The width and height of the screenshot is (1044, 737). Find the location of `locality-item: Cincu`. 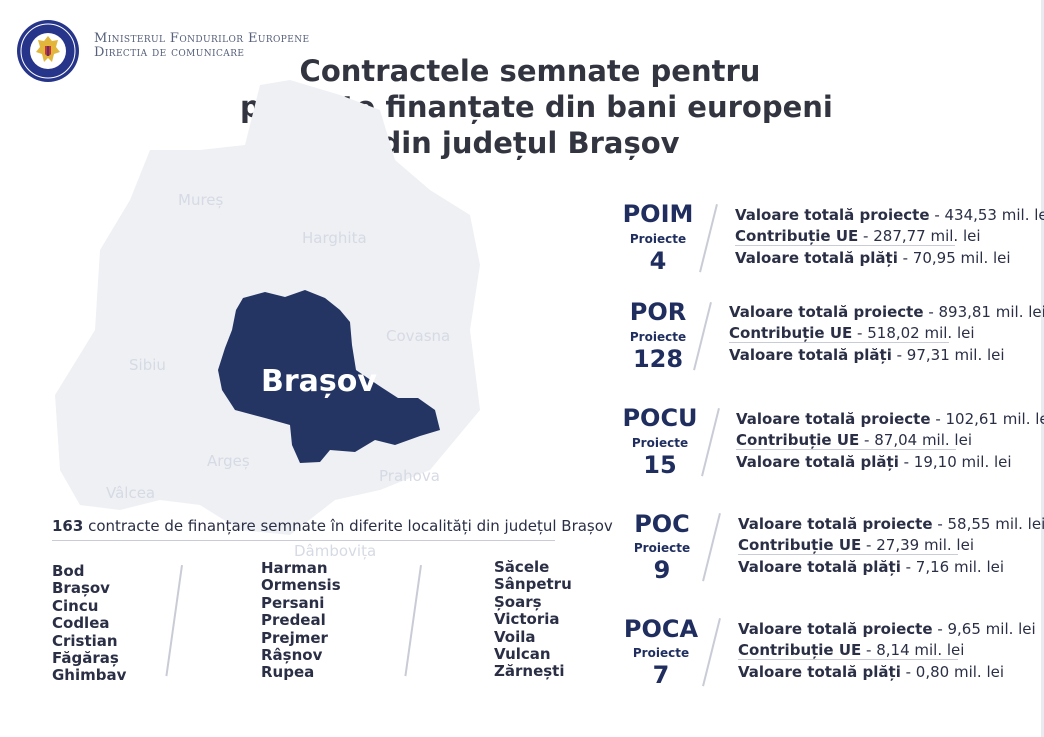

locality-item: Cincu is located at coordinates (75, 605).